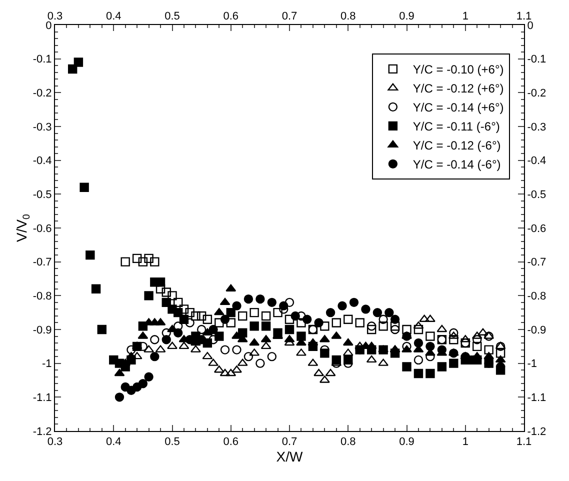 The image size is (569, 481). I want to click on x-tick-label: 0.7, so click(290, 16).